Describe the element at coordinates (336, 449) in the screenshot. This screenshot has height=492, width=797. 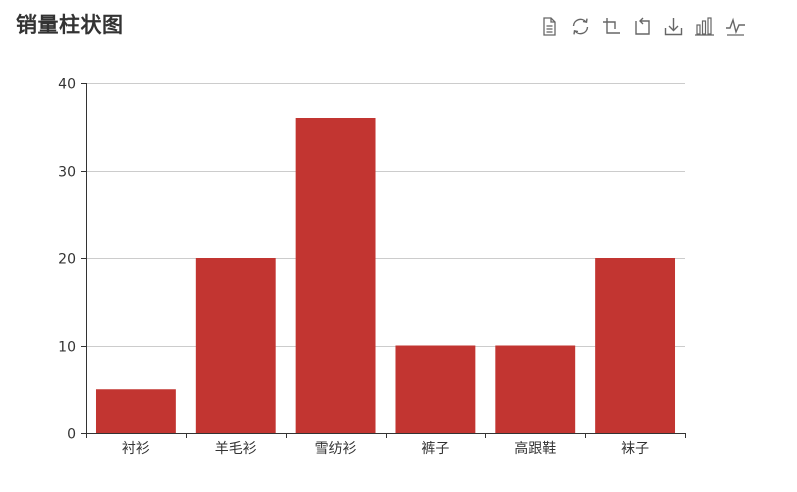
I see `x-tick-label: 雪纺衫` at that location.